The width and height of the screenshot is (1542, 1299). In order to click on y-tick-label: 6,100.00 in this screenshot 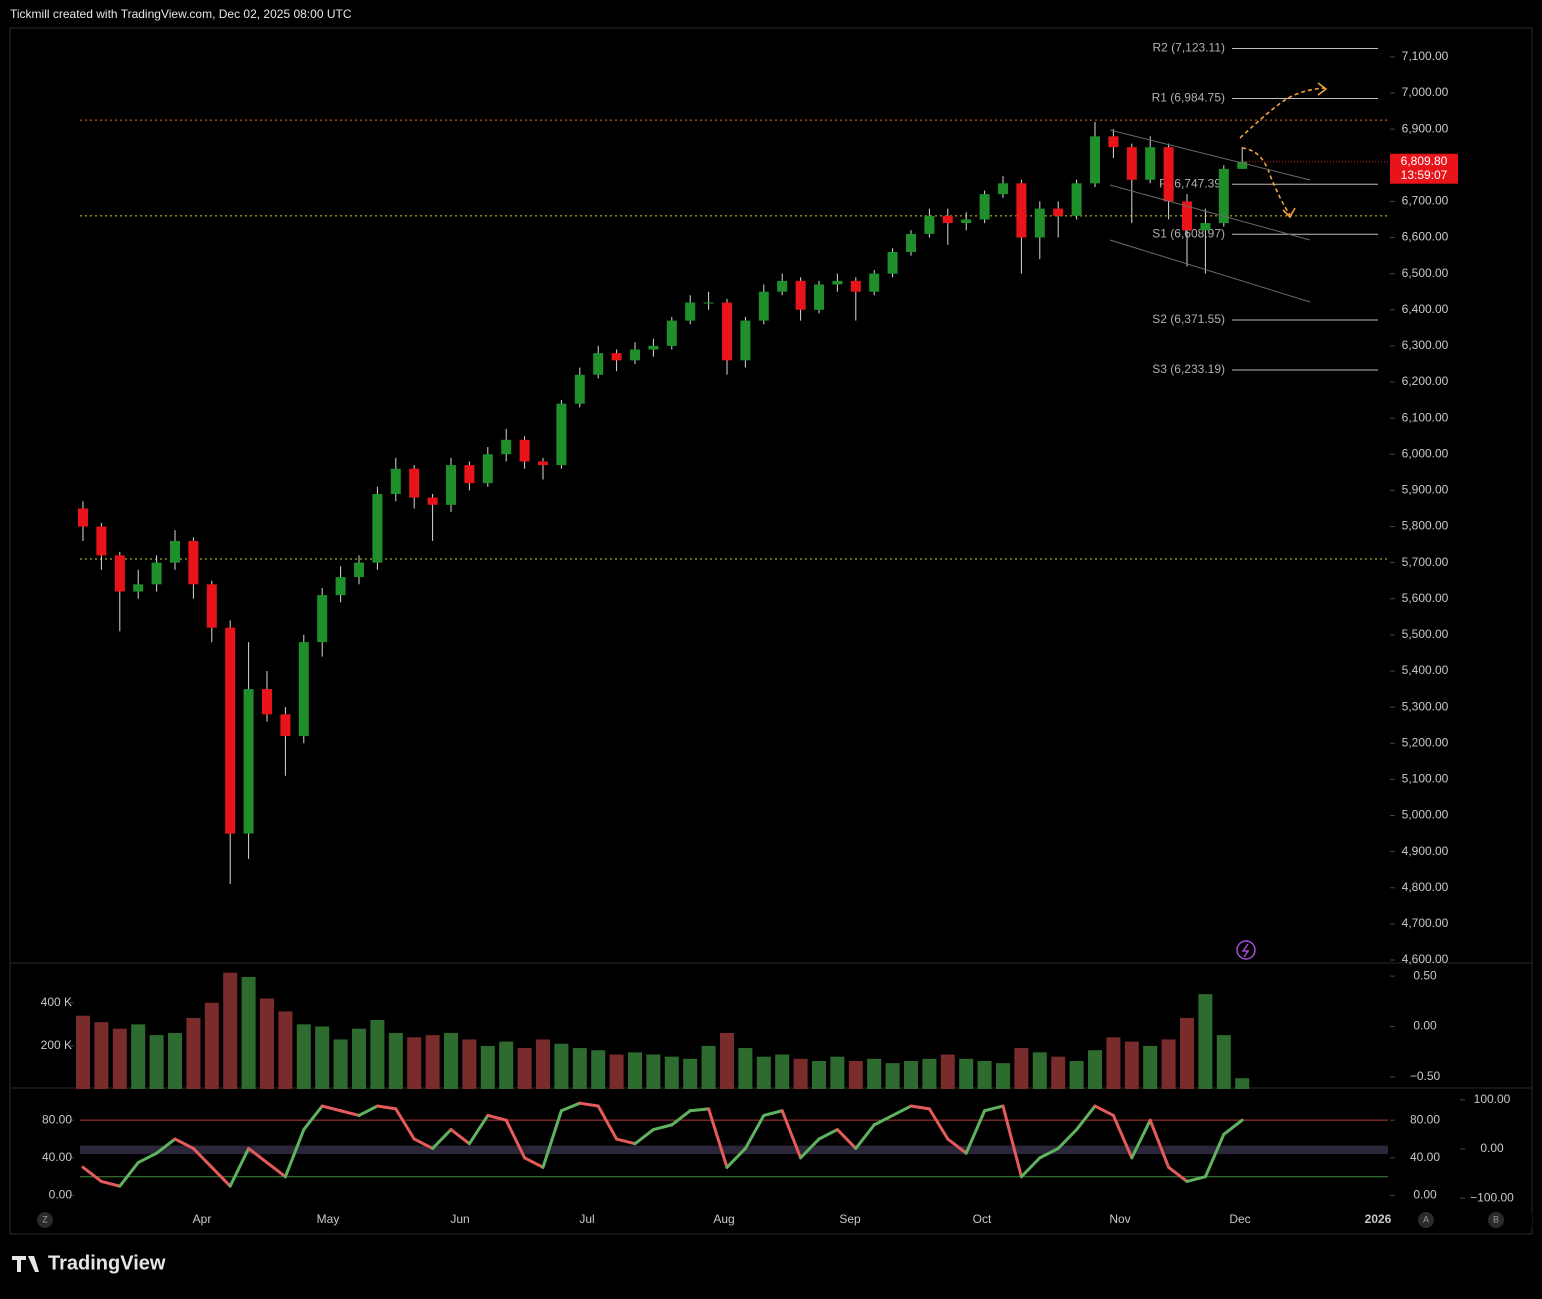, I will do `click(1425, 417)`.